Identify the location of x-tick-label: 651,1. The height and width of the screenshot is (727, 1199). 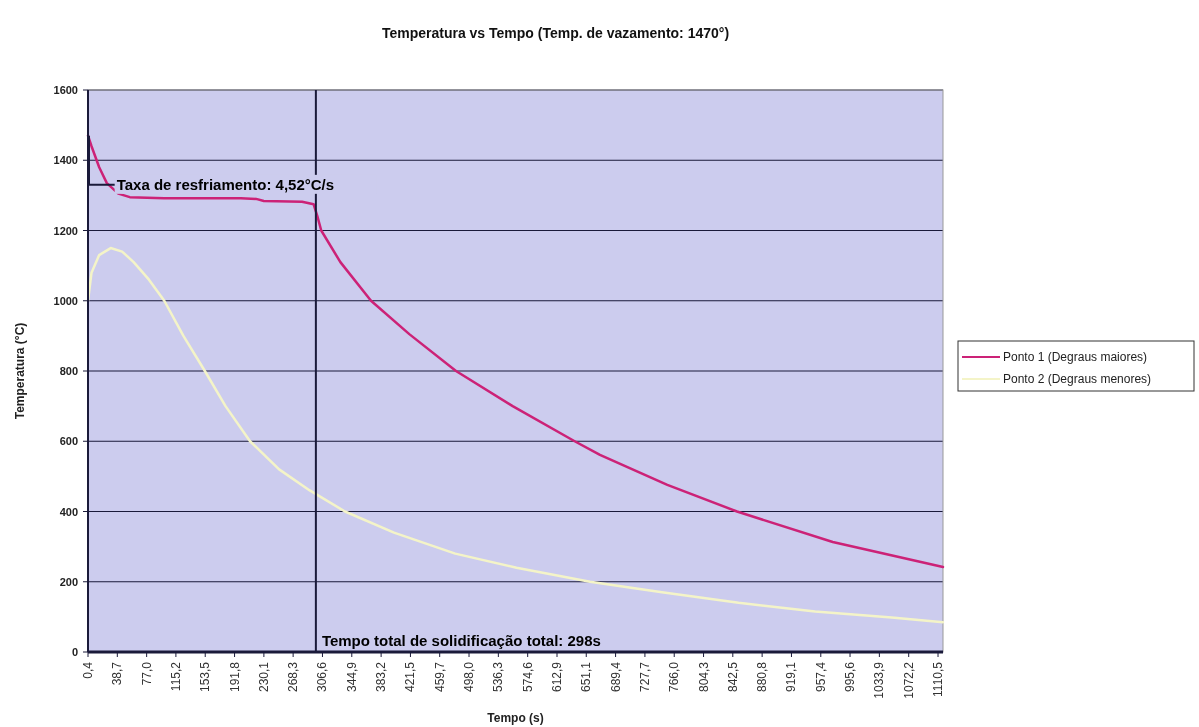
(586, 677).